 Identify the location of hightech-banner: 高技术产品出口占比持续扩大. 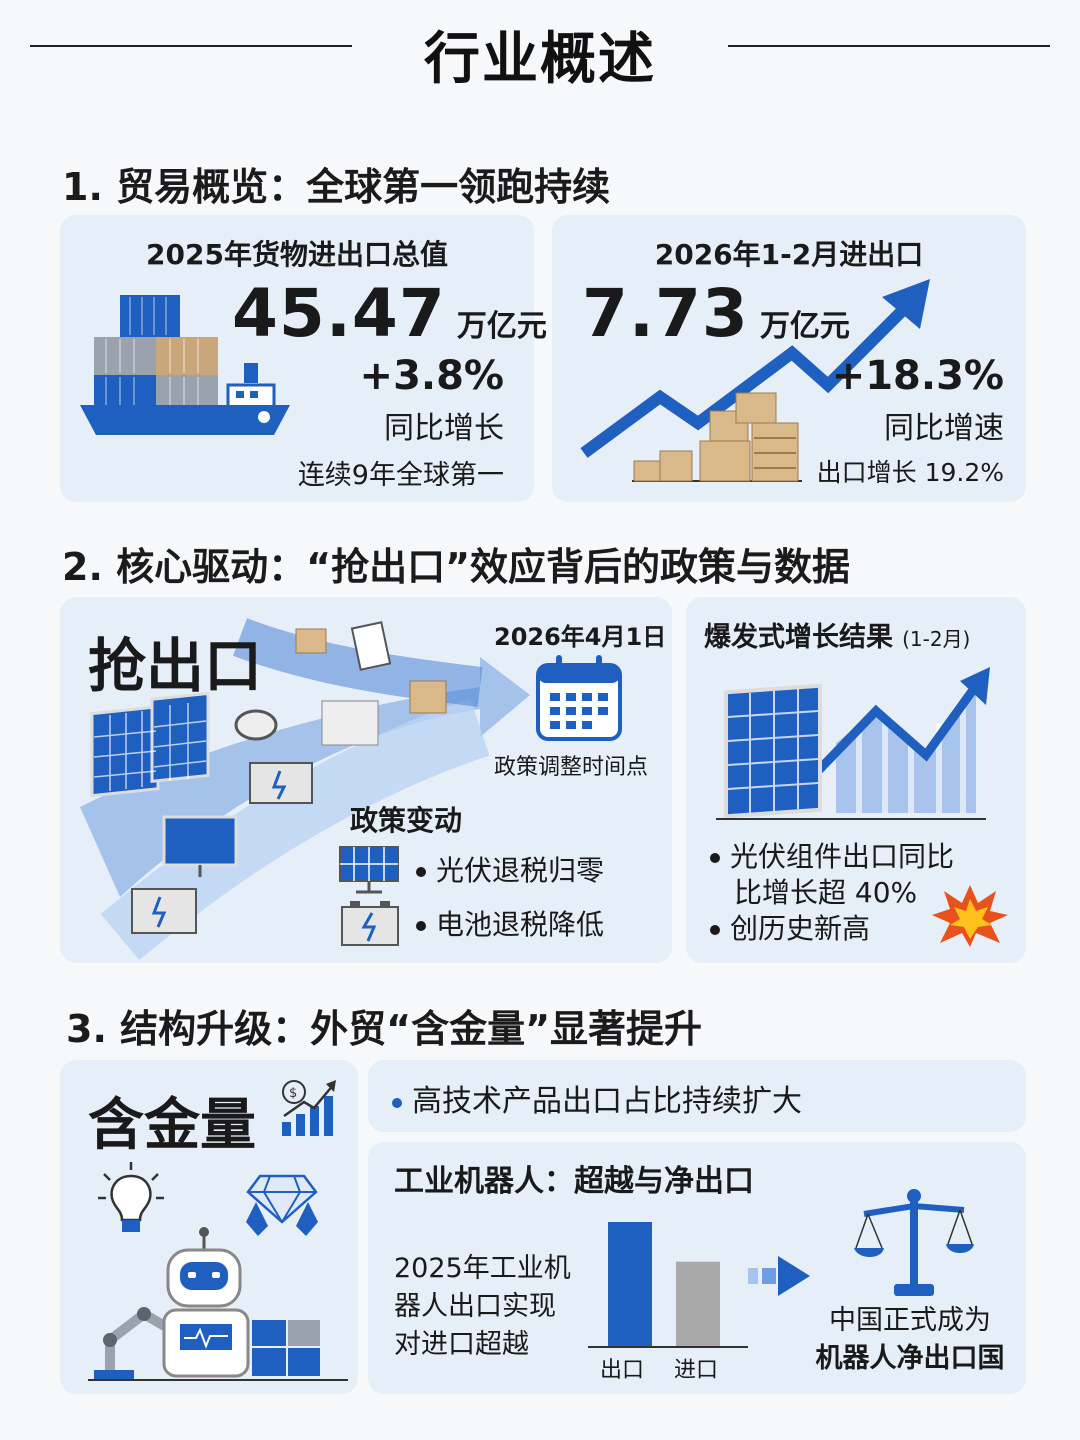
(697, 1096).